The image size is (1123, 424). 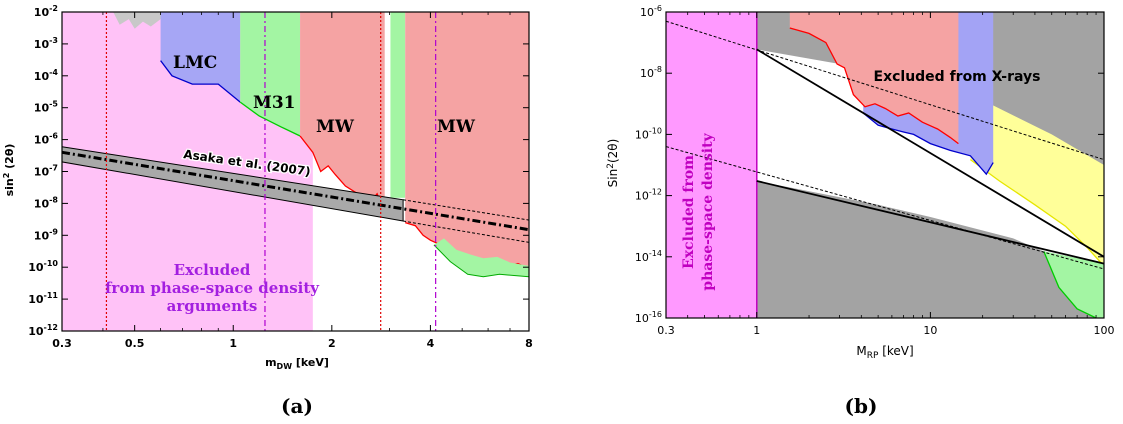 What do you see at coordinates (43, 298) in the screenshot?
I see `y-tick-label: 10⁻¹¹` at bounding box center [43, 298].